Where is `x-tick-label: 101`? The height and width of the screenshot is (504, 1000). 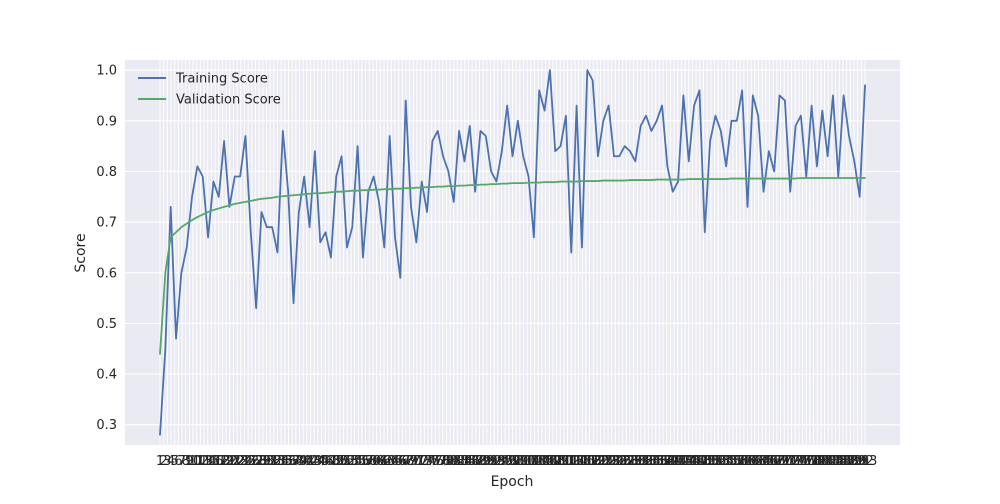 x-tick-label: 101 is located at coordinates (527, 461).